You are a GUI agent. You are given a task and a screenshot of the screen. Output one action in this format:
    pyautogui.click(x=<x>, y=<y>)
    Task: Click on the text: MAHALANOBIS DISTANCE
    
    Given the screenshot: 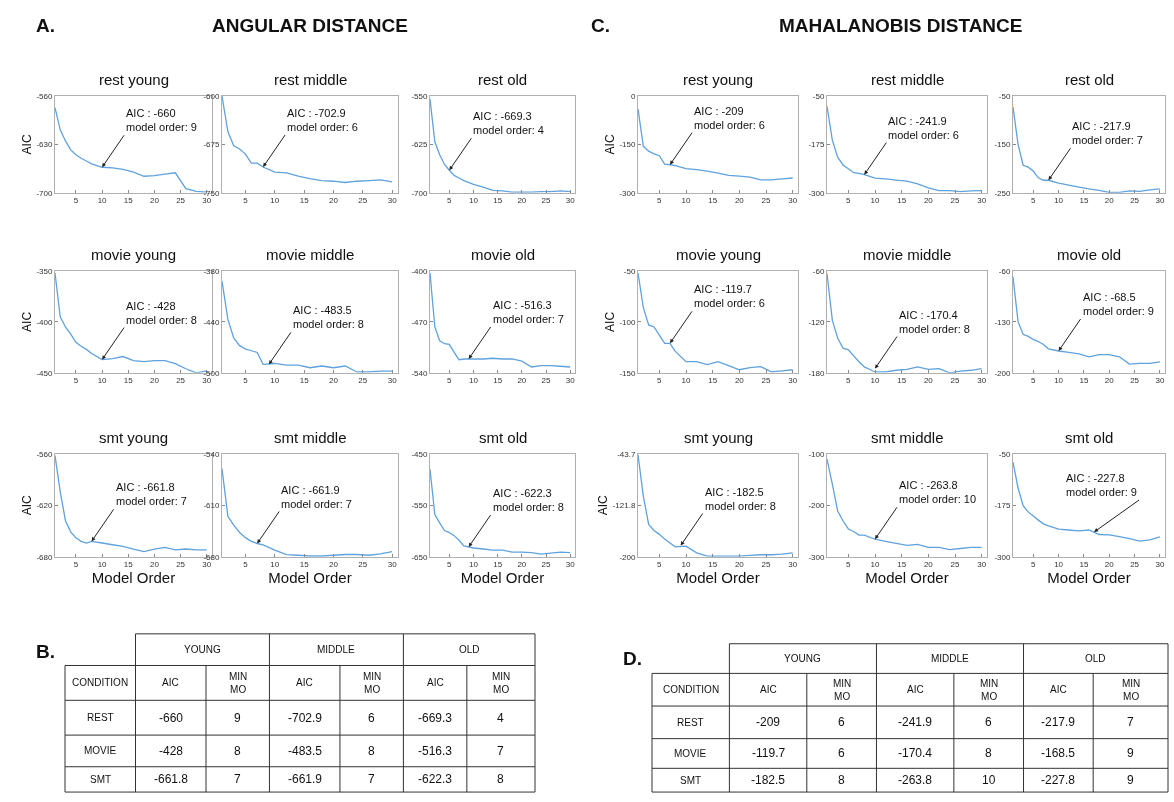 What is the action you would take?
    pyautogui.click(x=901, y=25)
    